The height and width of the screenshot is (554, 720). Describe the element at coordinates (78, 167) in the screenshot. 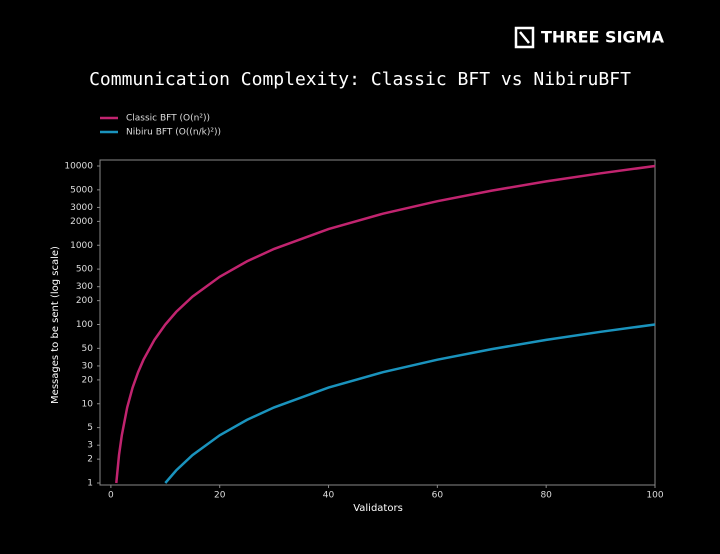

I see `y-tick-label: 10000` at that location.